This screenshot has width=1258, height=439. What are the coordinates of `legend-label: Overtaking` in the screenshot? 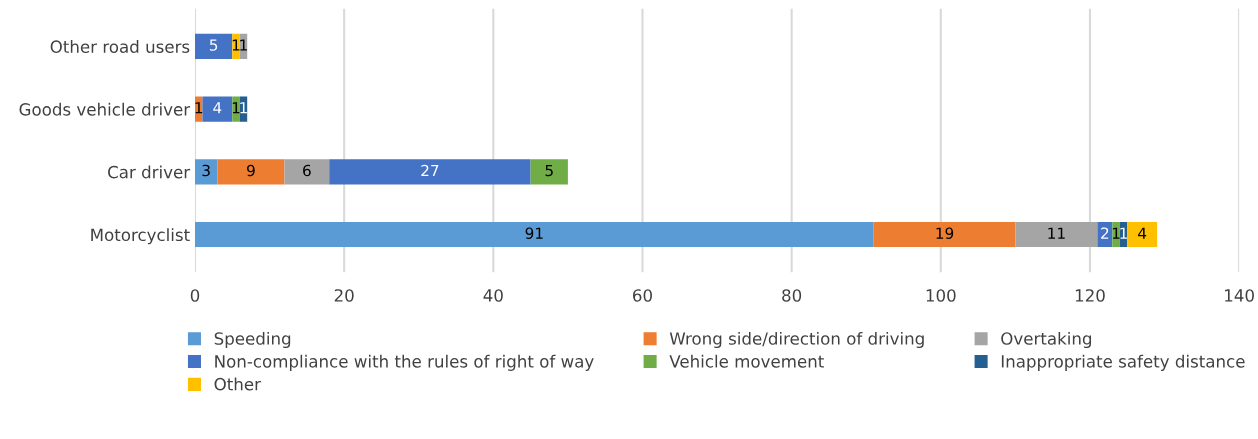 It's located at (1046, 340).